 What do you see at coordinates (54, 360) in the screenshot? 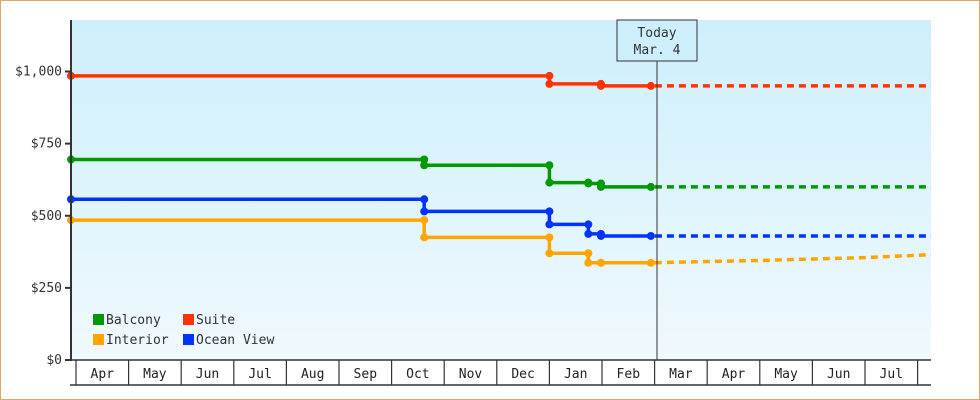
I see `y-tick-label: $0` at bounding box center [54, 360].